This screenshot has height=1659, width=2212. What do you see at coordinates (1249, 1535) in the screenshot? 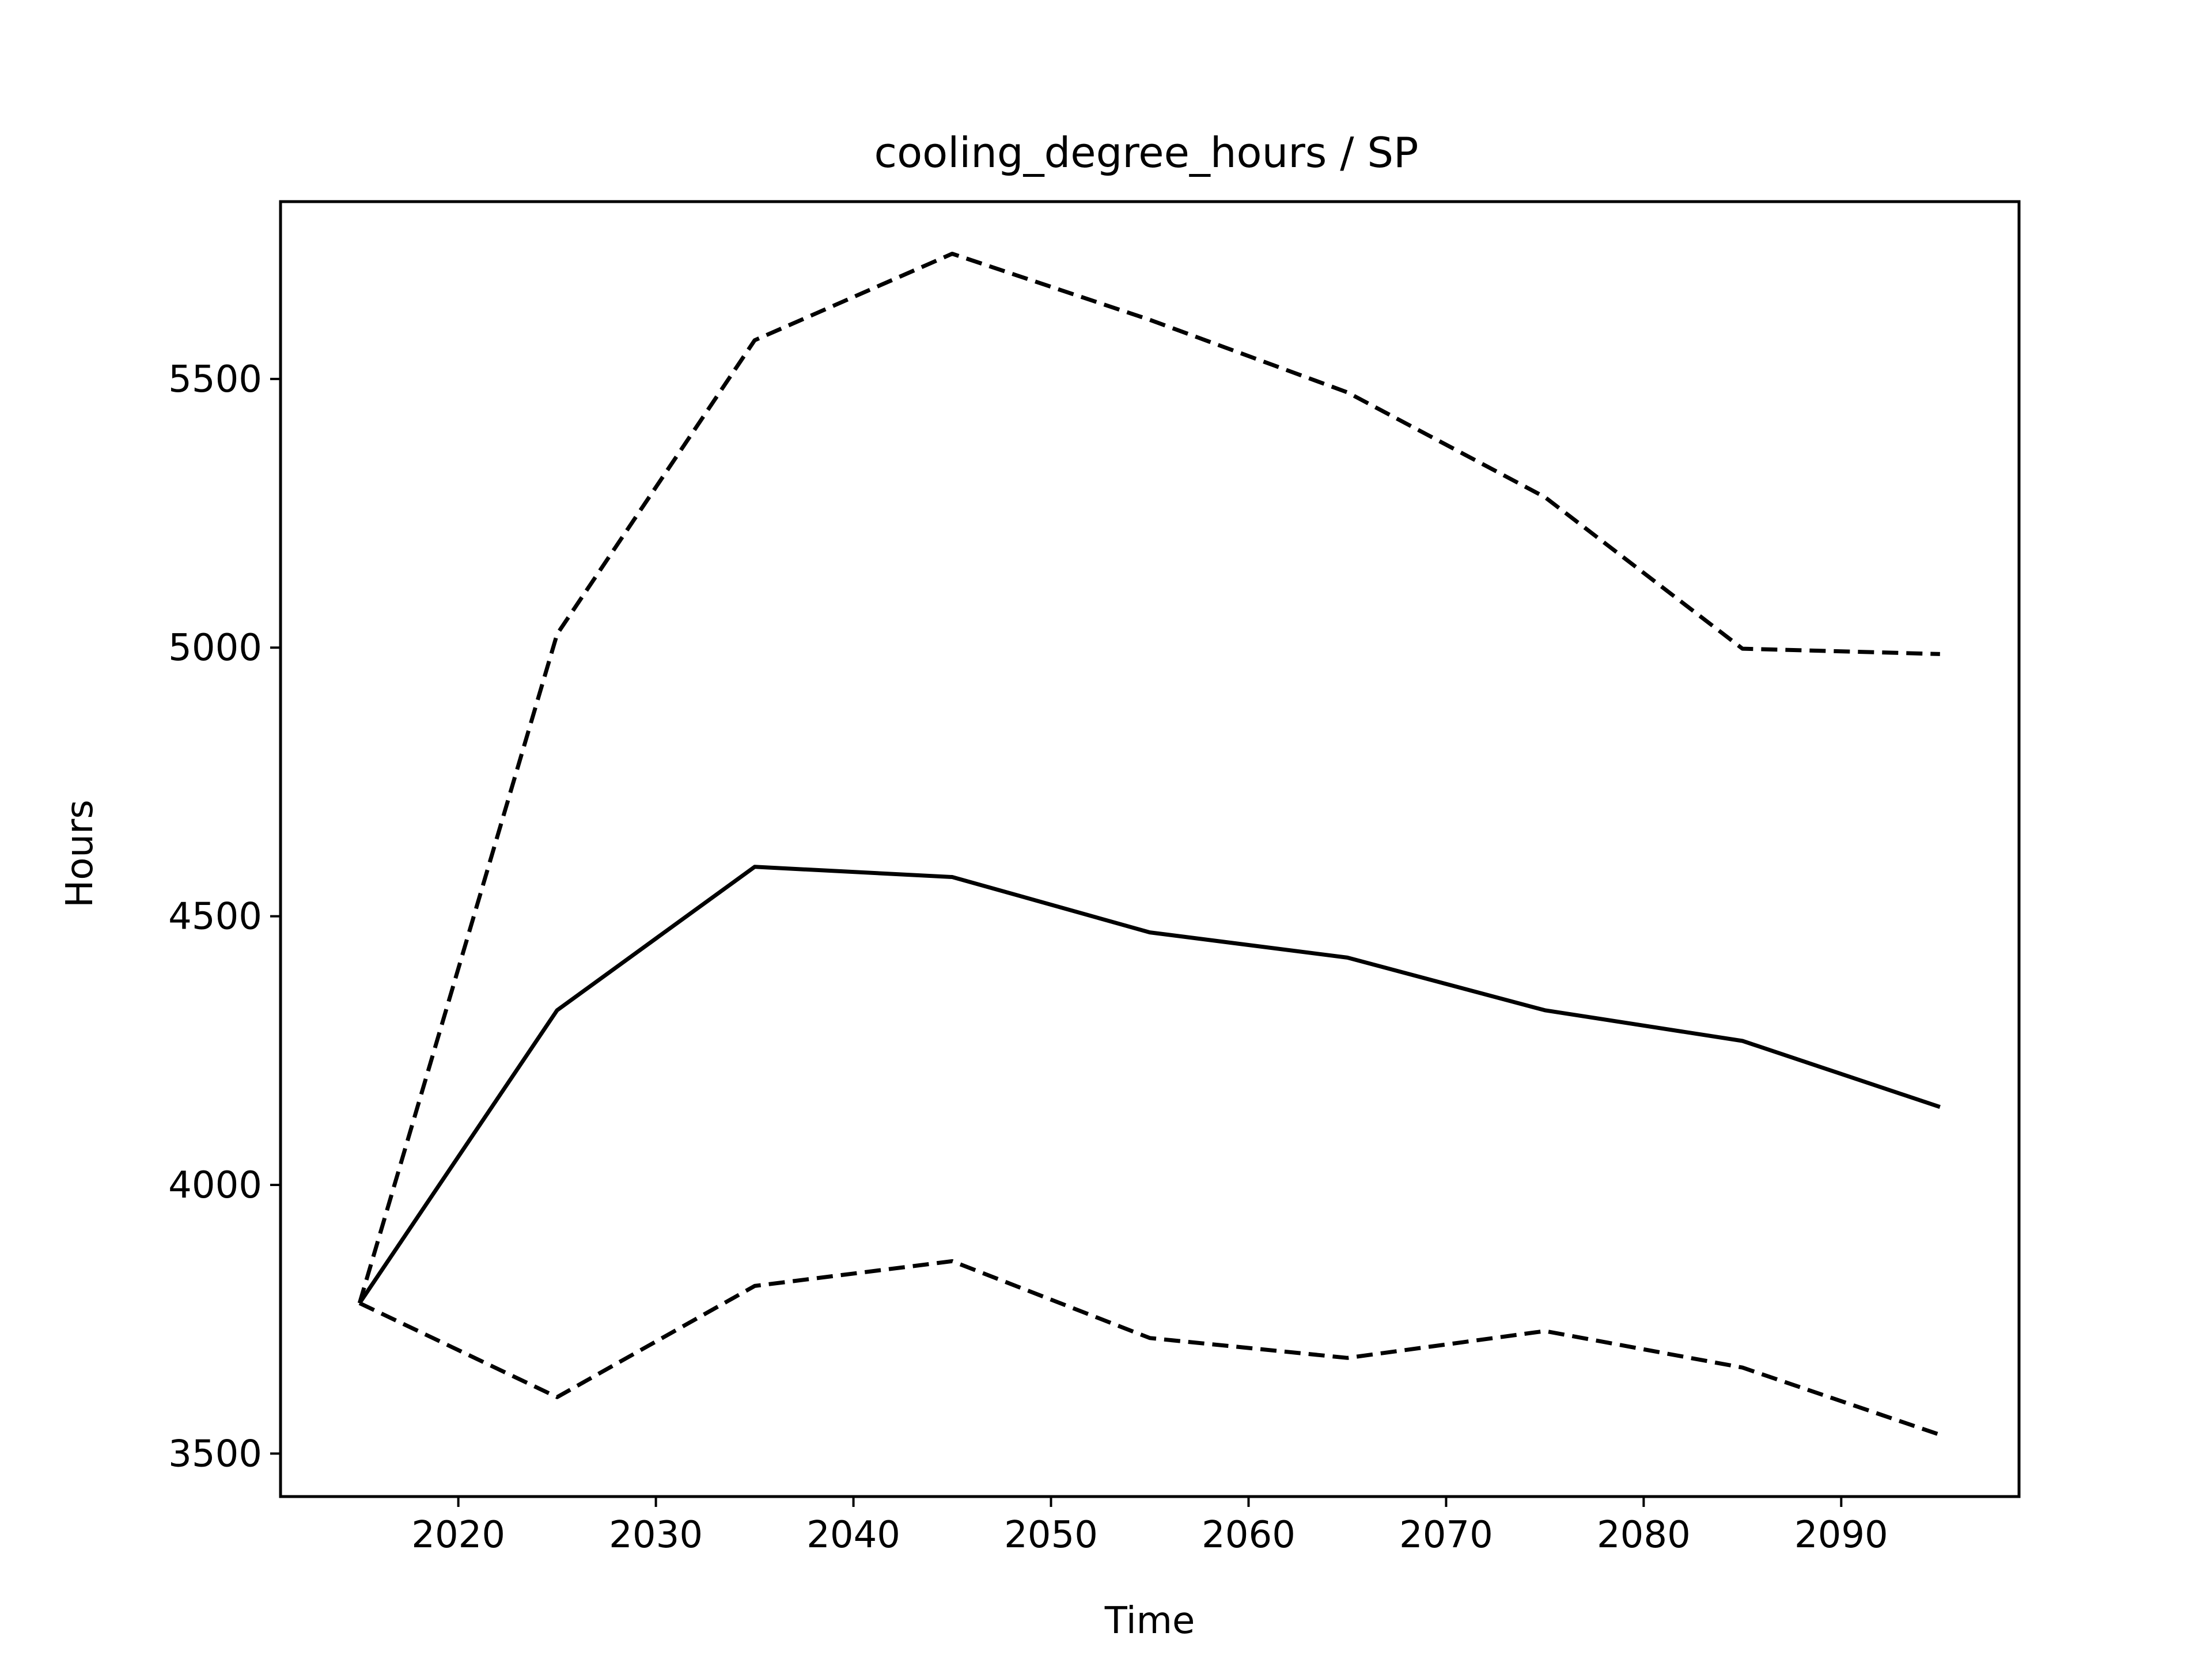
I see `x-tick-label: 2060` at bounding box center [1249, 1535].